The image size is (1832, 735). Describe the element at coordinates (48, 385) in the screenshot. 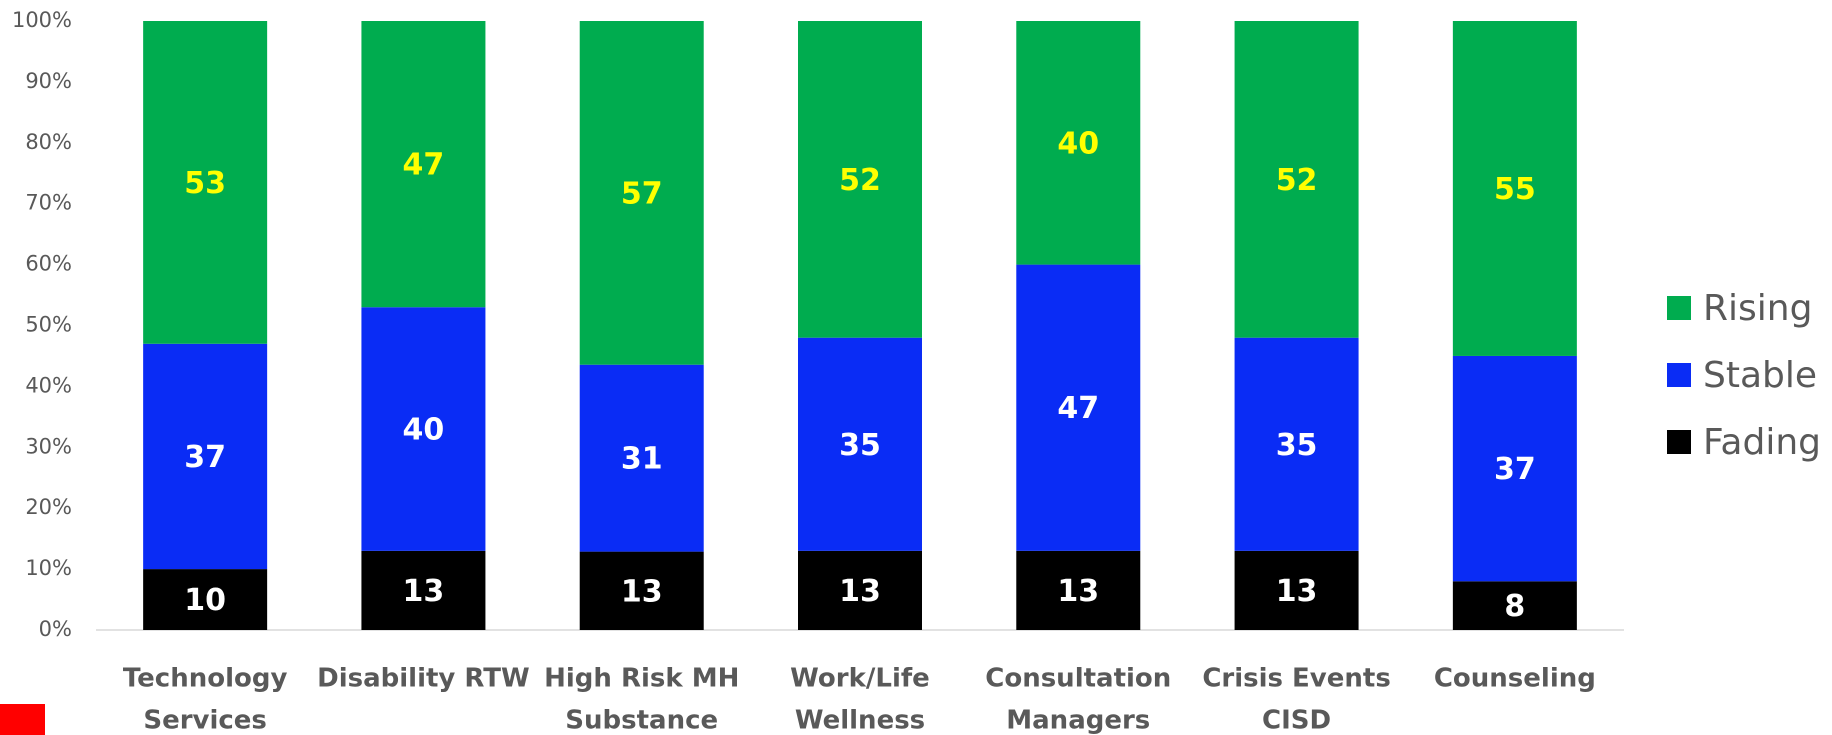

I see `y-tick-label: 40%` at that location.